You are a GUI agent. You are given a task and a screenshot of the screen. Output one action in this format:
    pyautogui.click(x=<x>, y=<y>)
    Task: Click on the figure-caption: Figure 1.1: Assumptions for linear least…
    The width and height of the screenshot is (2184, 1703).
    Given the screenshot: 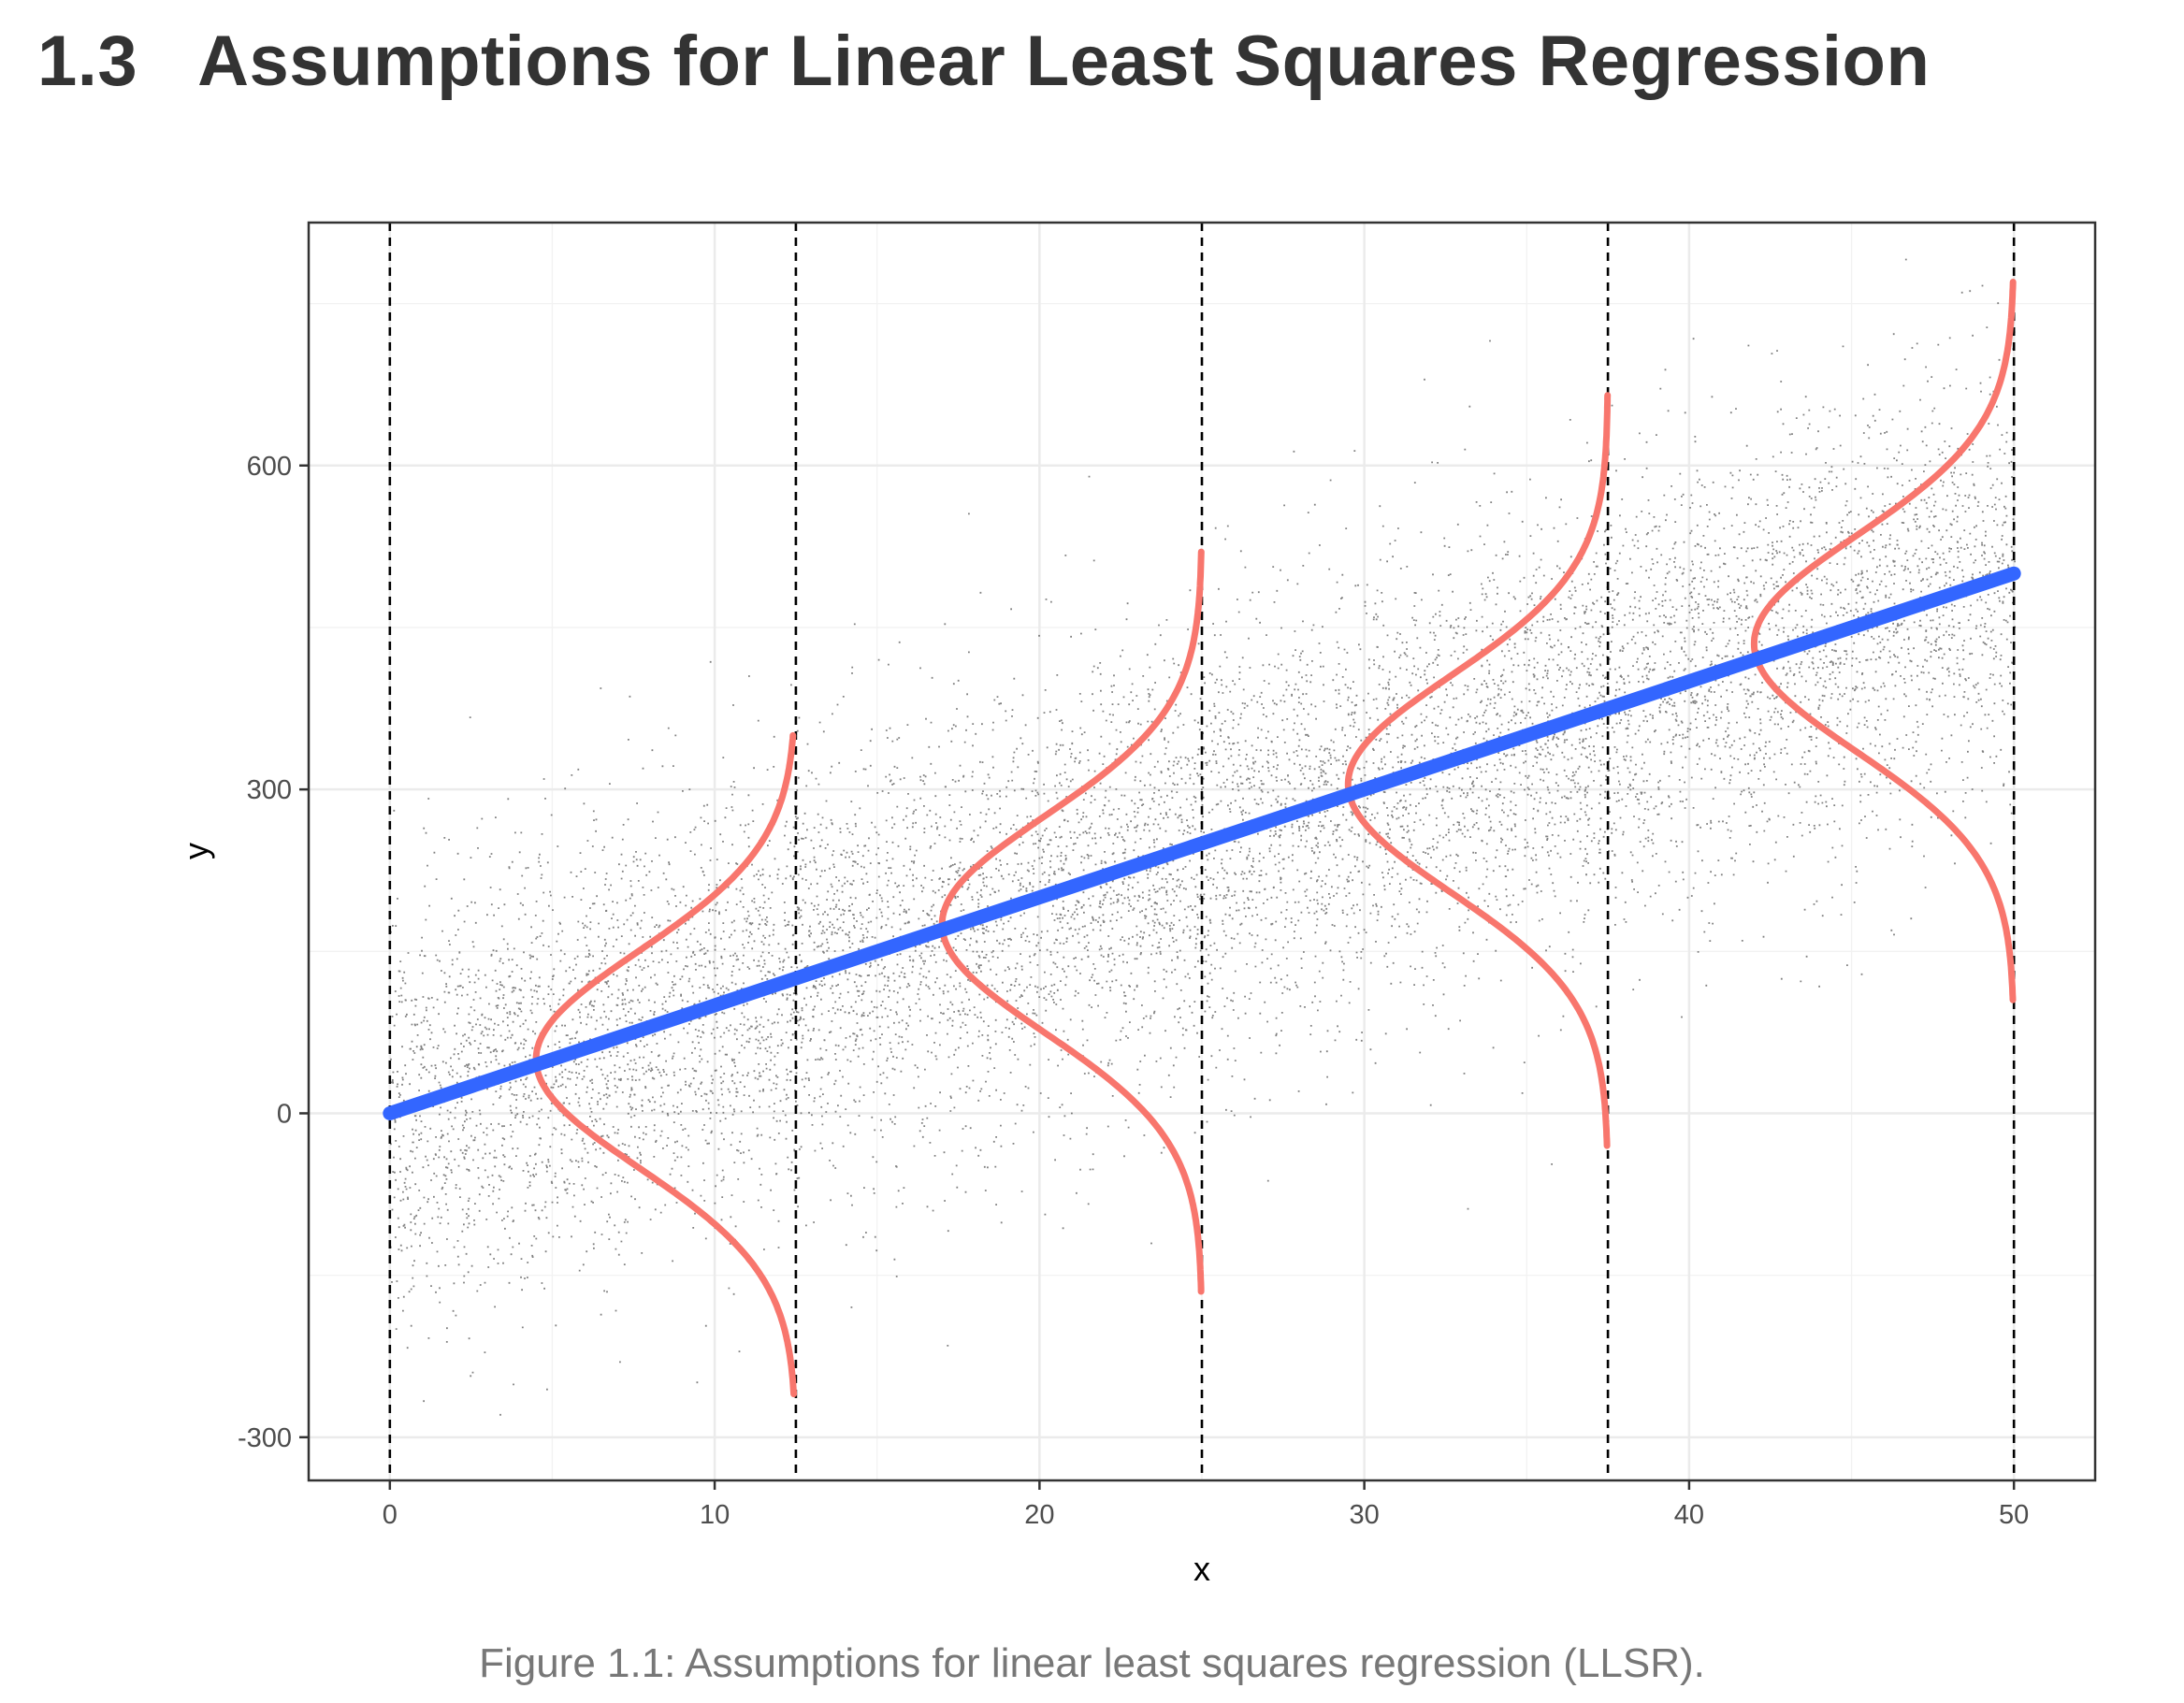 What is the action you would take?
    pyautogui.click(x=1092, y=1663)
    